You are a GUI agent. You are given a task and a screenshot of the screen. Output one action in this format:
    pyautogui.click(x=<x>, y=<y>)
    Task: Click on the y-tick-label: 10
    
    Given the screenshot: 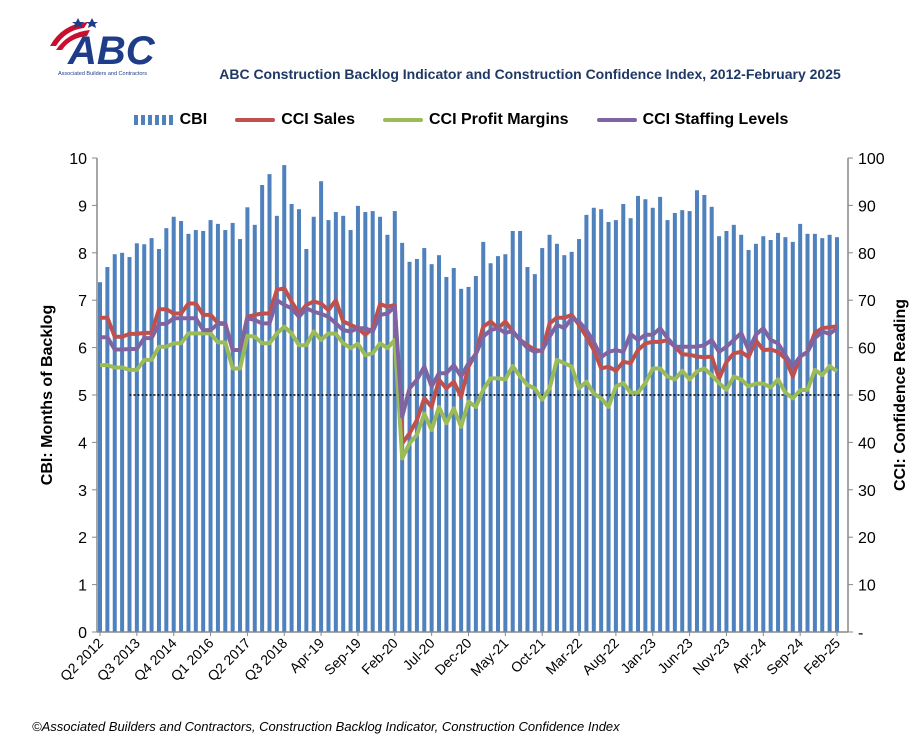 What is the action you would take?
    pyautogui.click(x=78, y=159)
    